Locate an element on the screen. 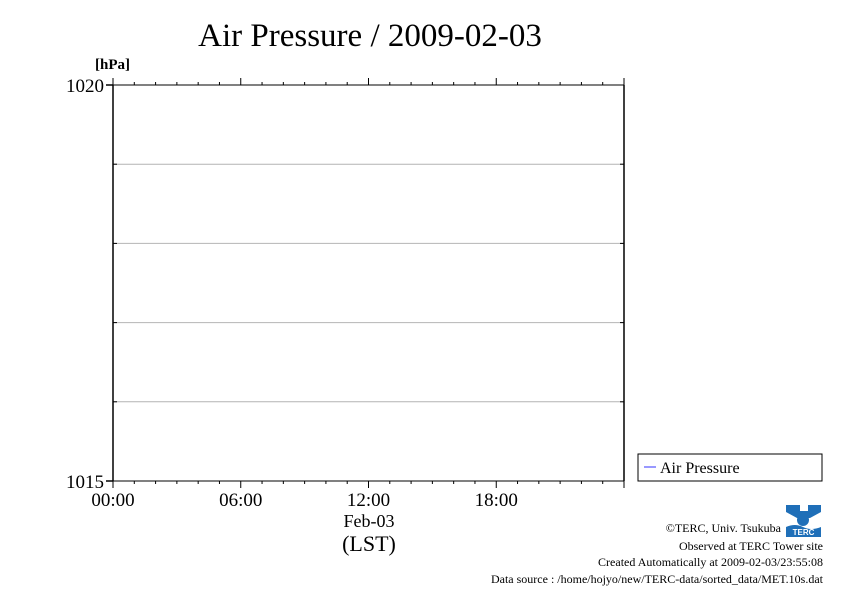 The width and height of the screenshot is (842, 595). y-axis-unit: [hPa] is located at coordinates (112, 65).